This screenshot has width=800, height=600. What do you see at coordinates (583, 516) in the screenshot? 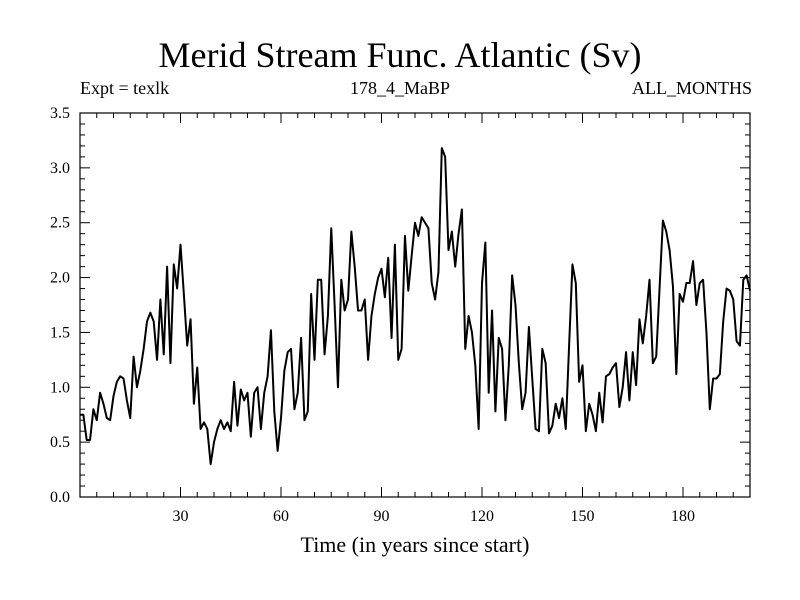
I see `x-tick-label: 150` at bounding box center [583, 516].